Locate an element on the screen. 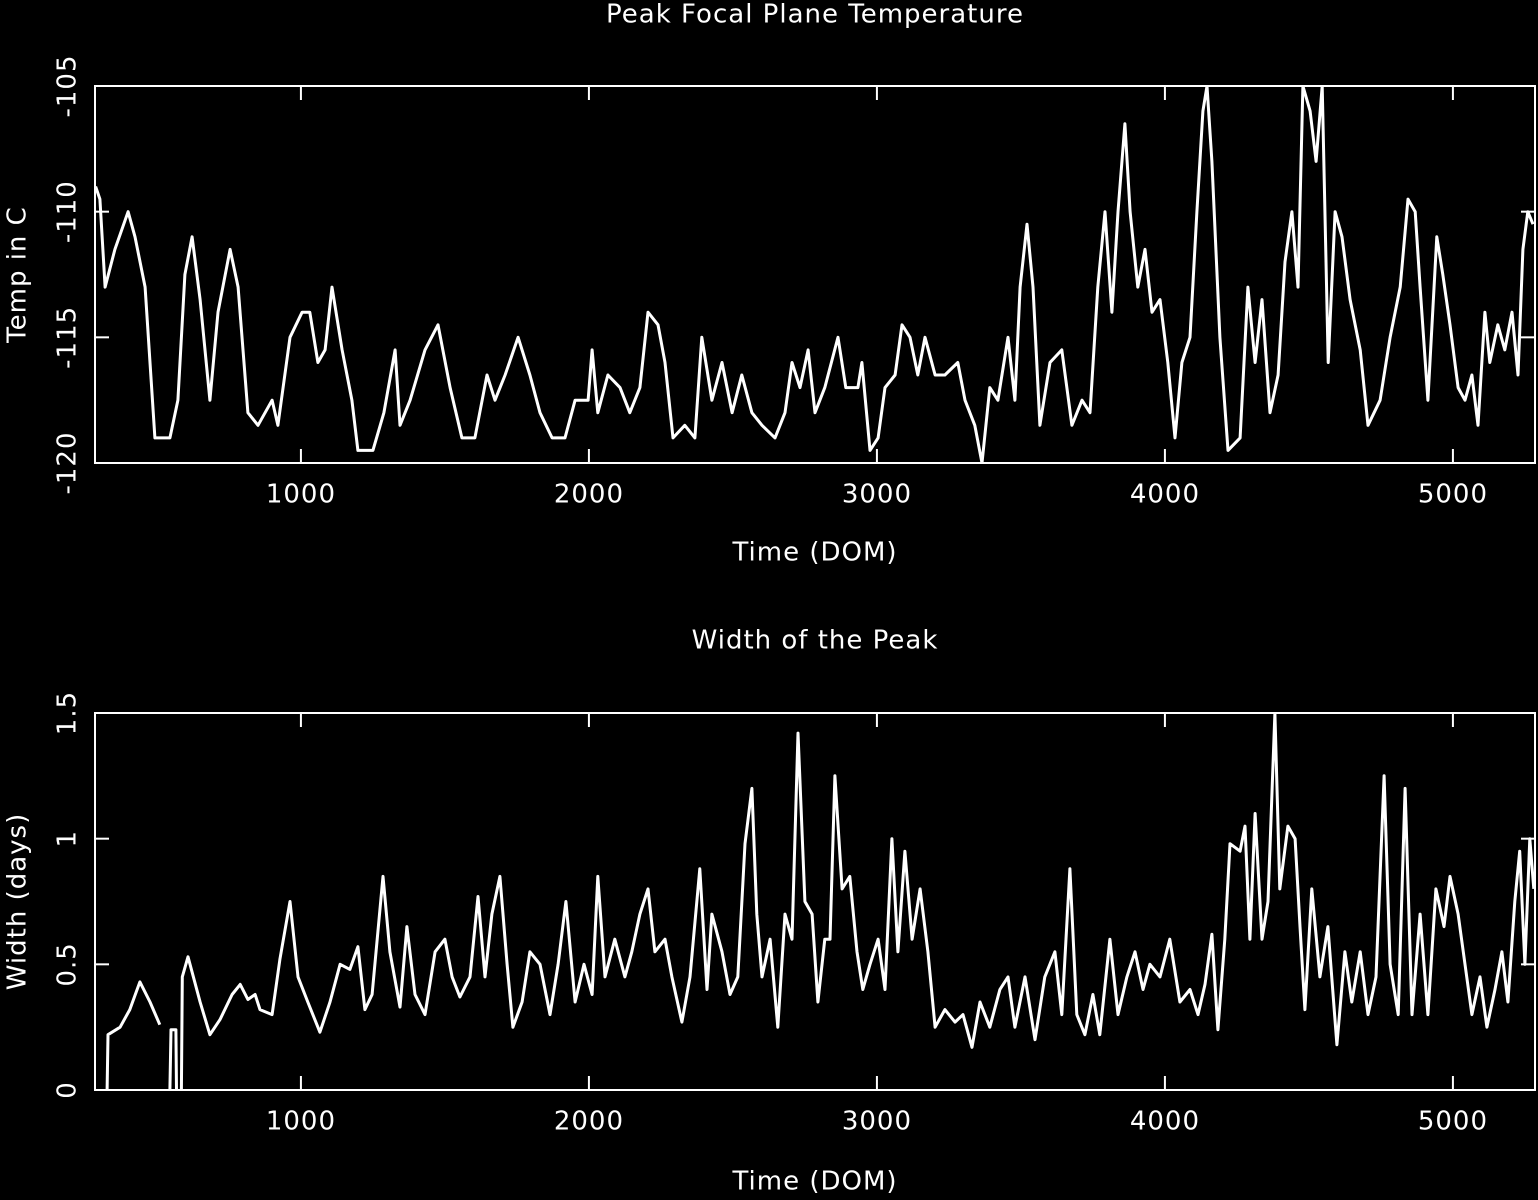  y-tick-label: 1 is located at coordinates (68, 839).